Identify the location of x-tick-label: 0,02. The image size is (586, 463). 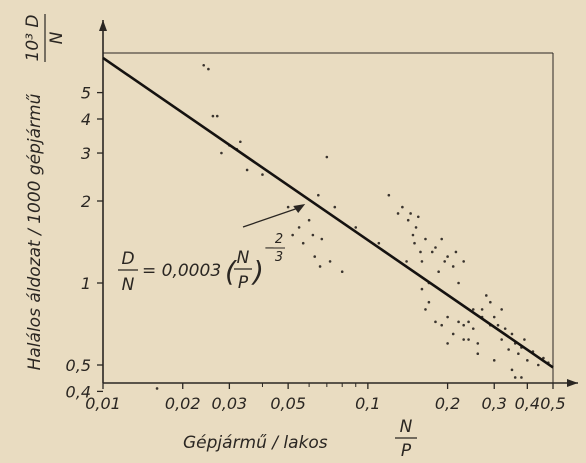
(183, 403).